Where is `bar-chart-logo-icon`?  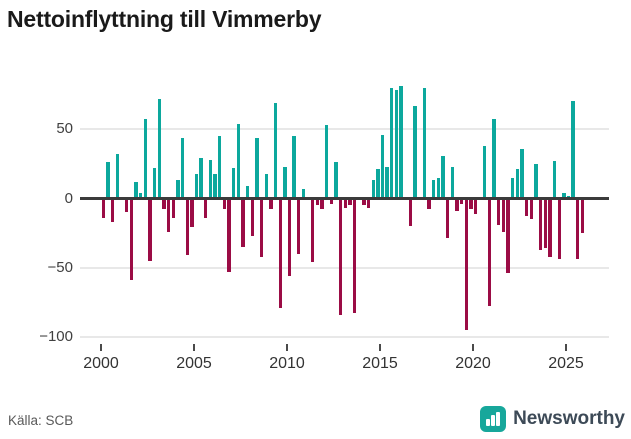
bar-chart-logo-icon is located at coordinates (493, 419).